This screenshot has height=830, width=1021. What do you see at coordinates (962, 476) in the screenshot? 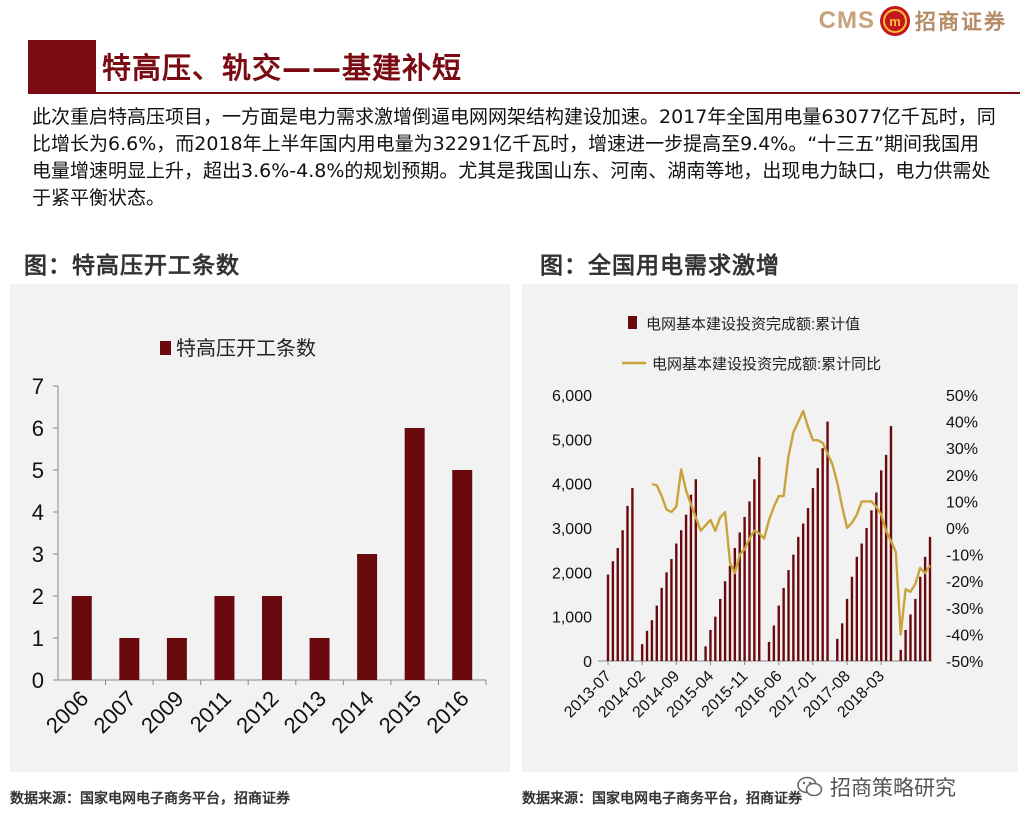
I see `y-right-tick-label: 20%` at bounding box center [962, 476].